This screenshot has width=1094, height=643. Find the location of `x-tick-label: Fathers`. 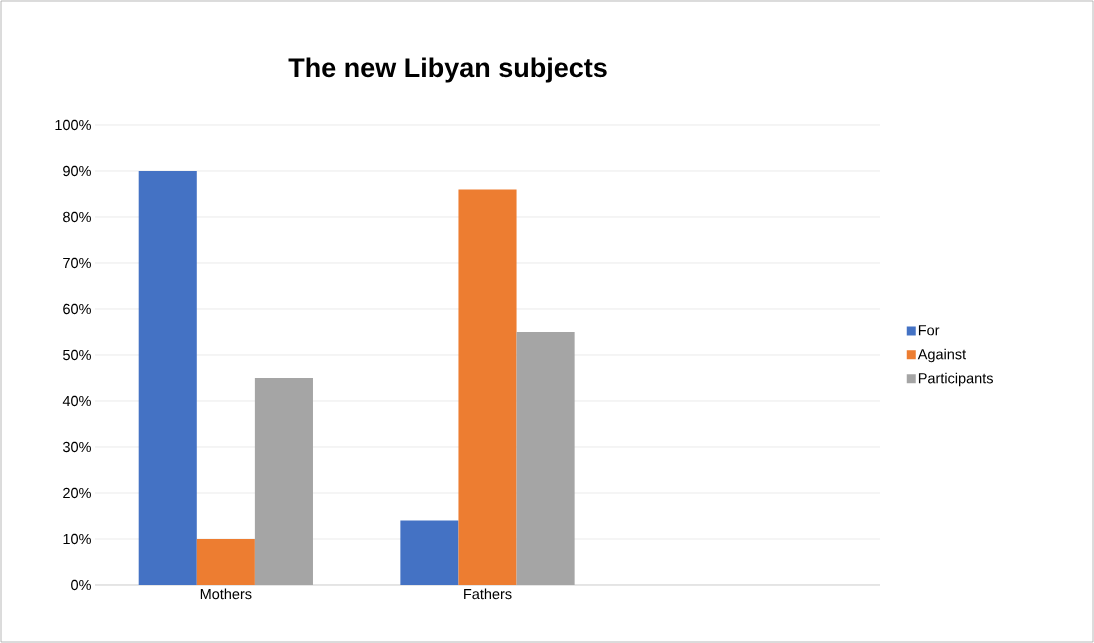

x-tick-label: Fathers is located at coordinates (488, 594).